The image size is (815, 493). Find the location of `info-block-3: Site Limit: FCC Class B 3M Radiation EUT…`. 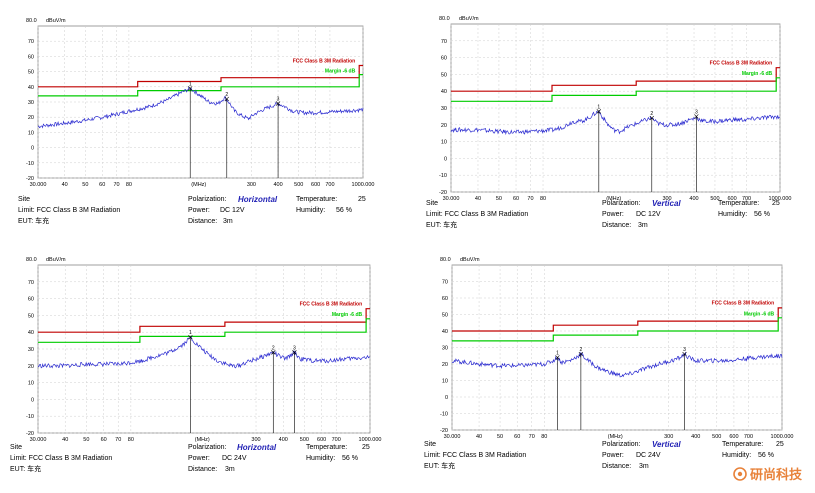

info-block-3: Site Limit: FCC Class B 3M Radiation EUT… is located at coordinates (190, 462).